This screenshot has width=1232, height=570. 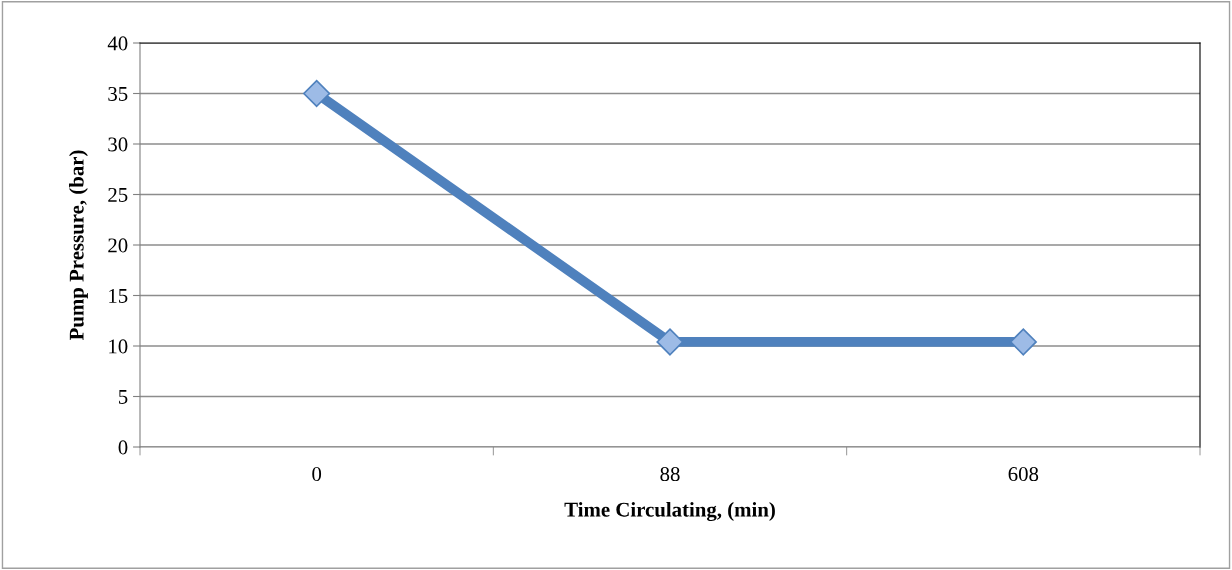 I want to click on y-tick-label: 10, so click(x=118, y=346).